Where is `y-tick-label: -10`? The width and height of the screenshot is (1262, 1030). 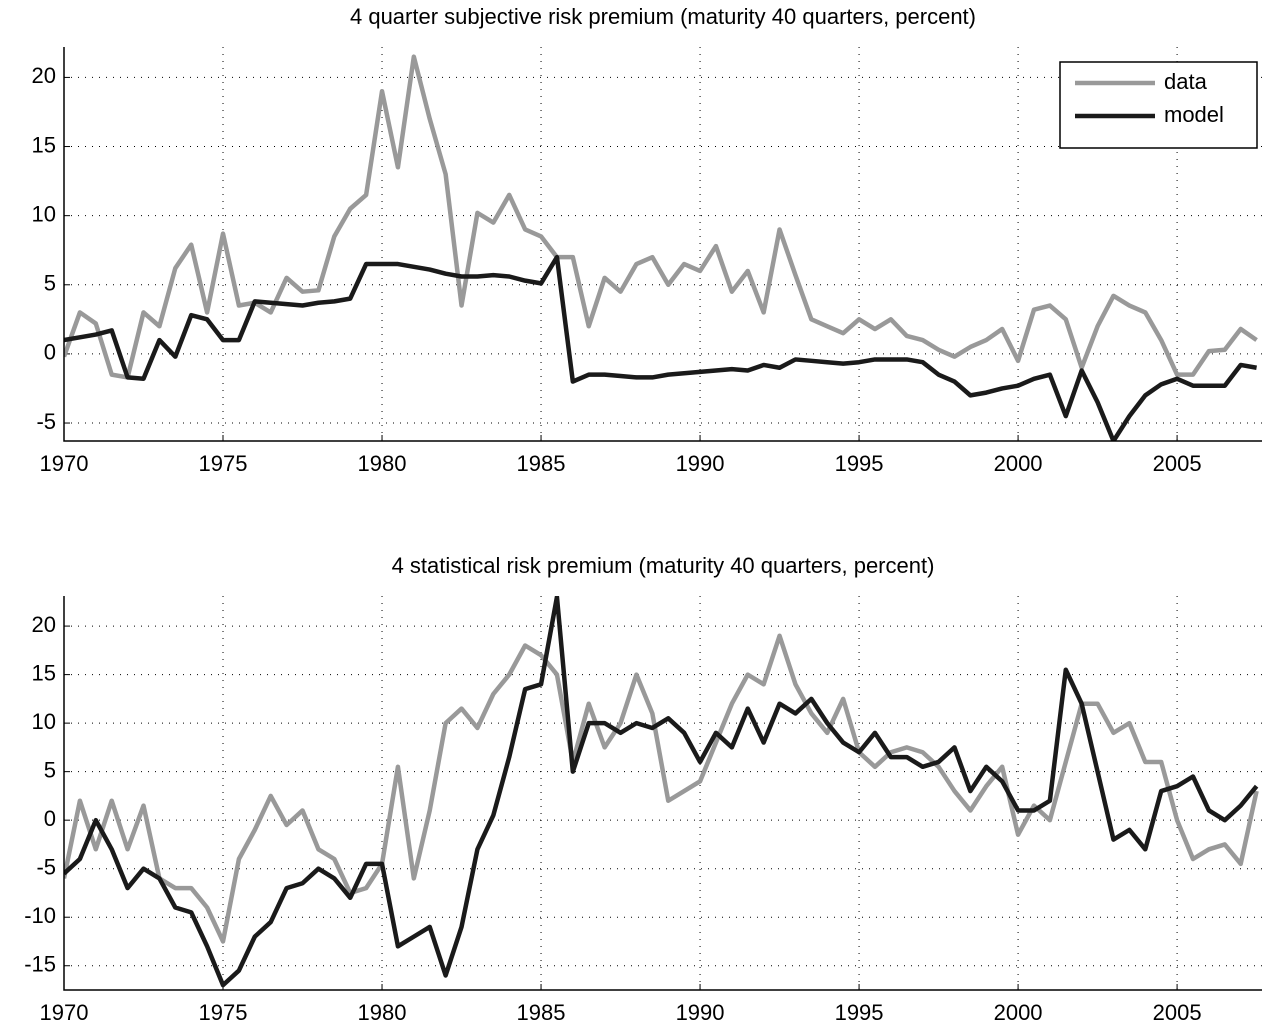 y-tick-label: -10 is located at coordinates (40, 915).